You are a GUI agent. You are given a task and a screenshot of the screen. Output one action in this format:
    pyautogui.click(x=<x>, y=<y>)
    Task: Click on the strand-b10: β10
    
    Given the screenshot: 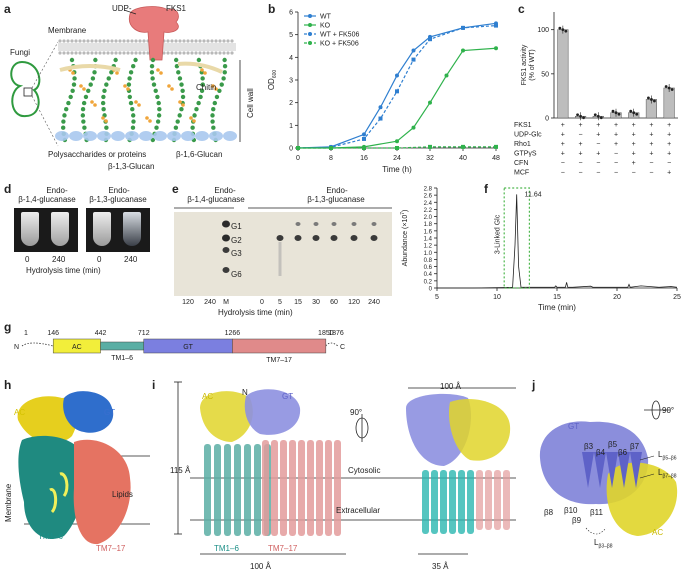 What is the action you would take?
    pyautogui.click(x=571, y=510)
    